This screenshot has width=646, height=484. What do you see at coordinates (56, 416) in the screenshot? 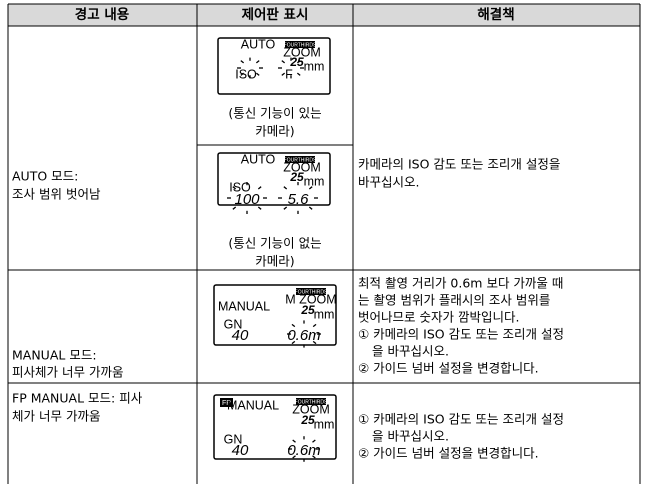
I see `warning: 체가 너무 가까움` at bounding box center [56, 416].